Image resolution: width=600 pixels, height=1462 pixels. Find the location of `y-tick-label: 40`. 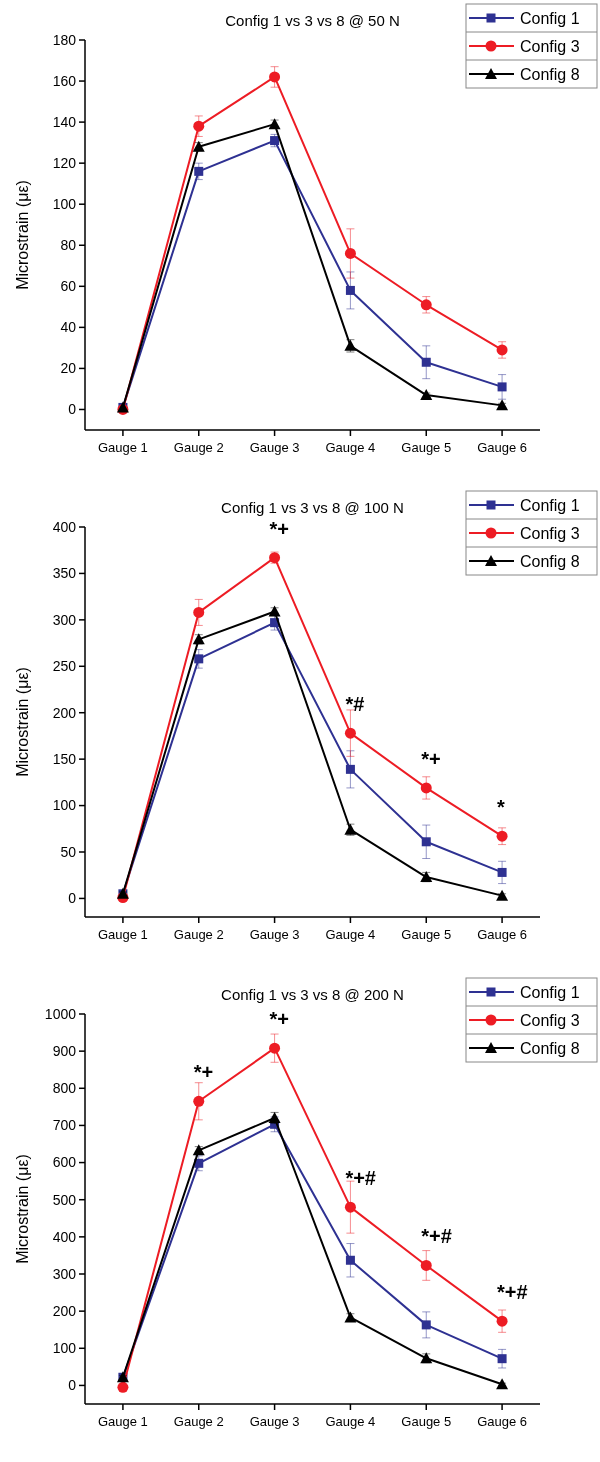

y-tick-label: 40 is located at coordinates (68, 327).